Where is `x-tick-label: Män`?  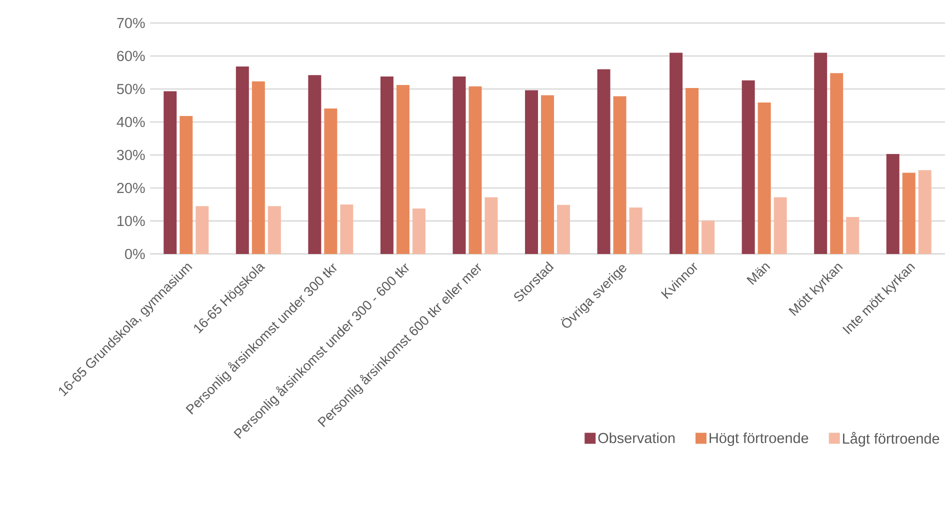 x-tick-label: Män is located at coordinates (758, 274).